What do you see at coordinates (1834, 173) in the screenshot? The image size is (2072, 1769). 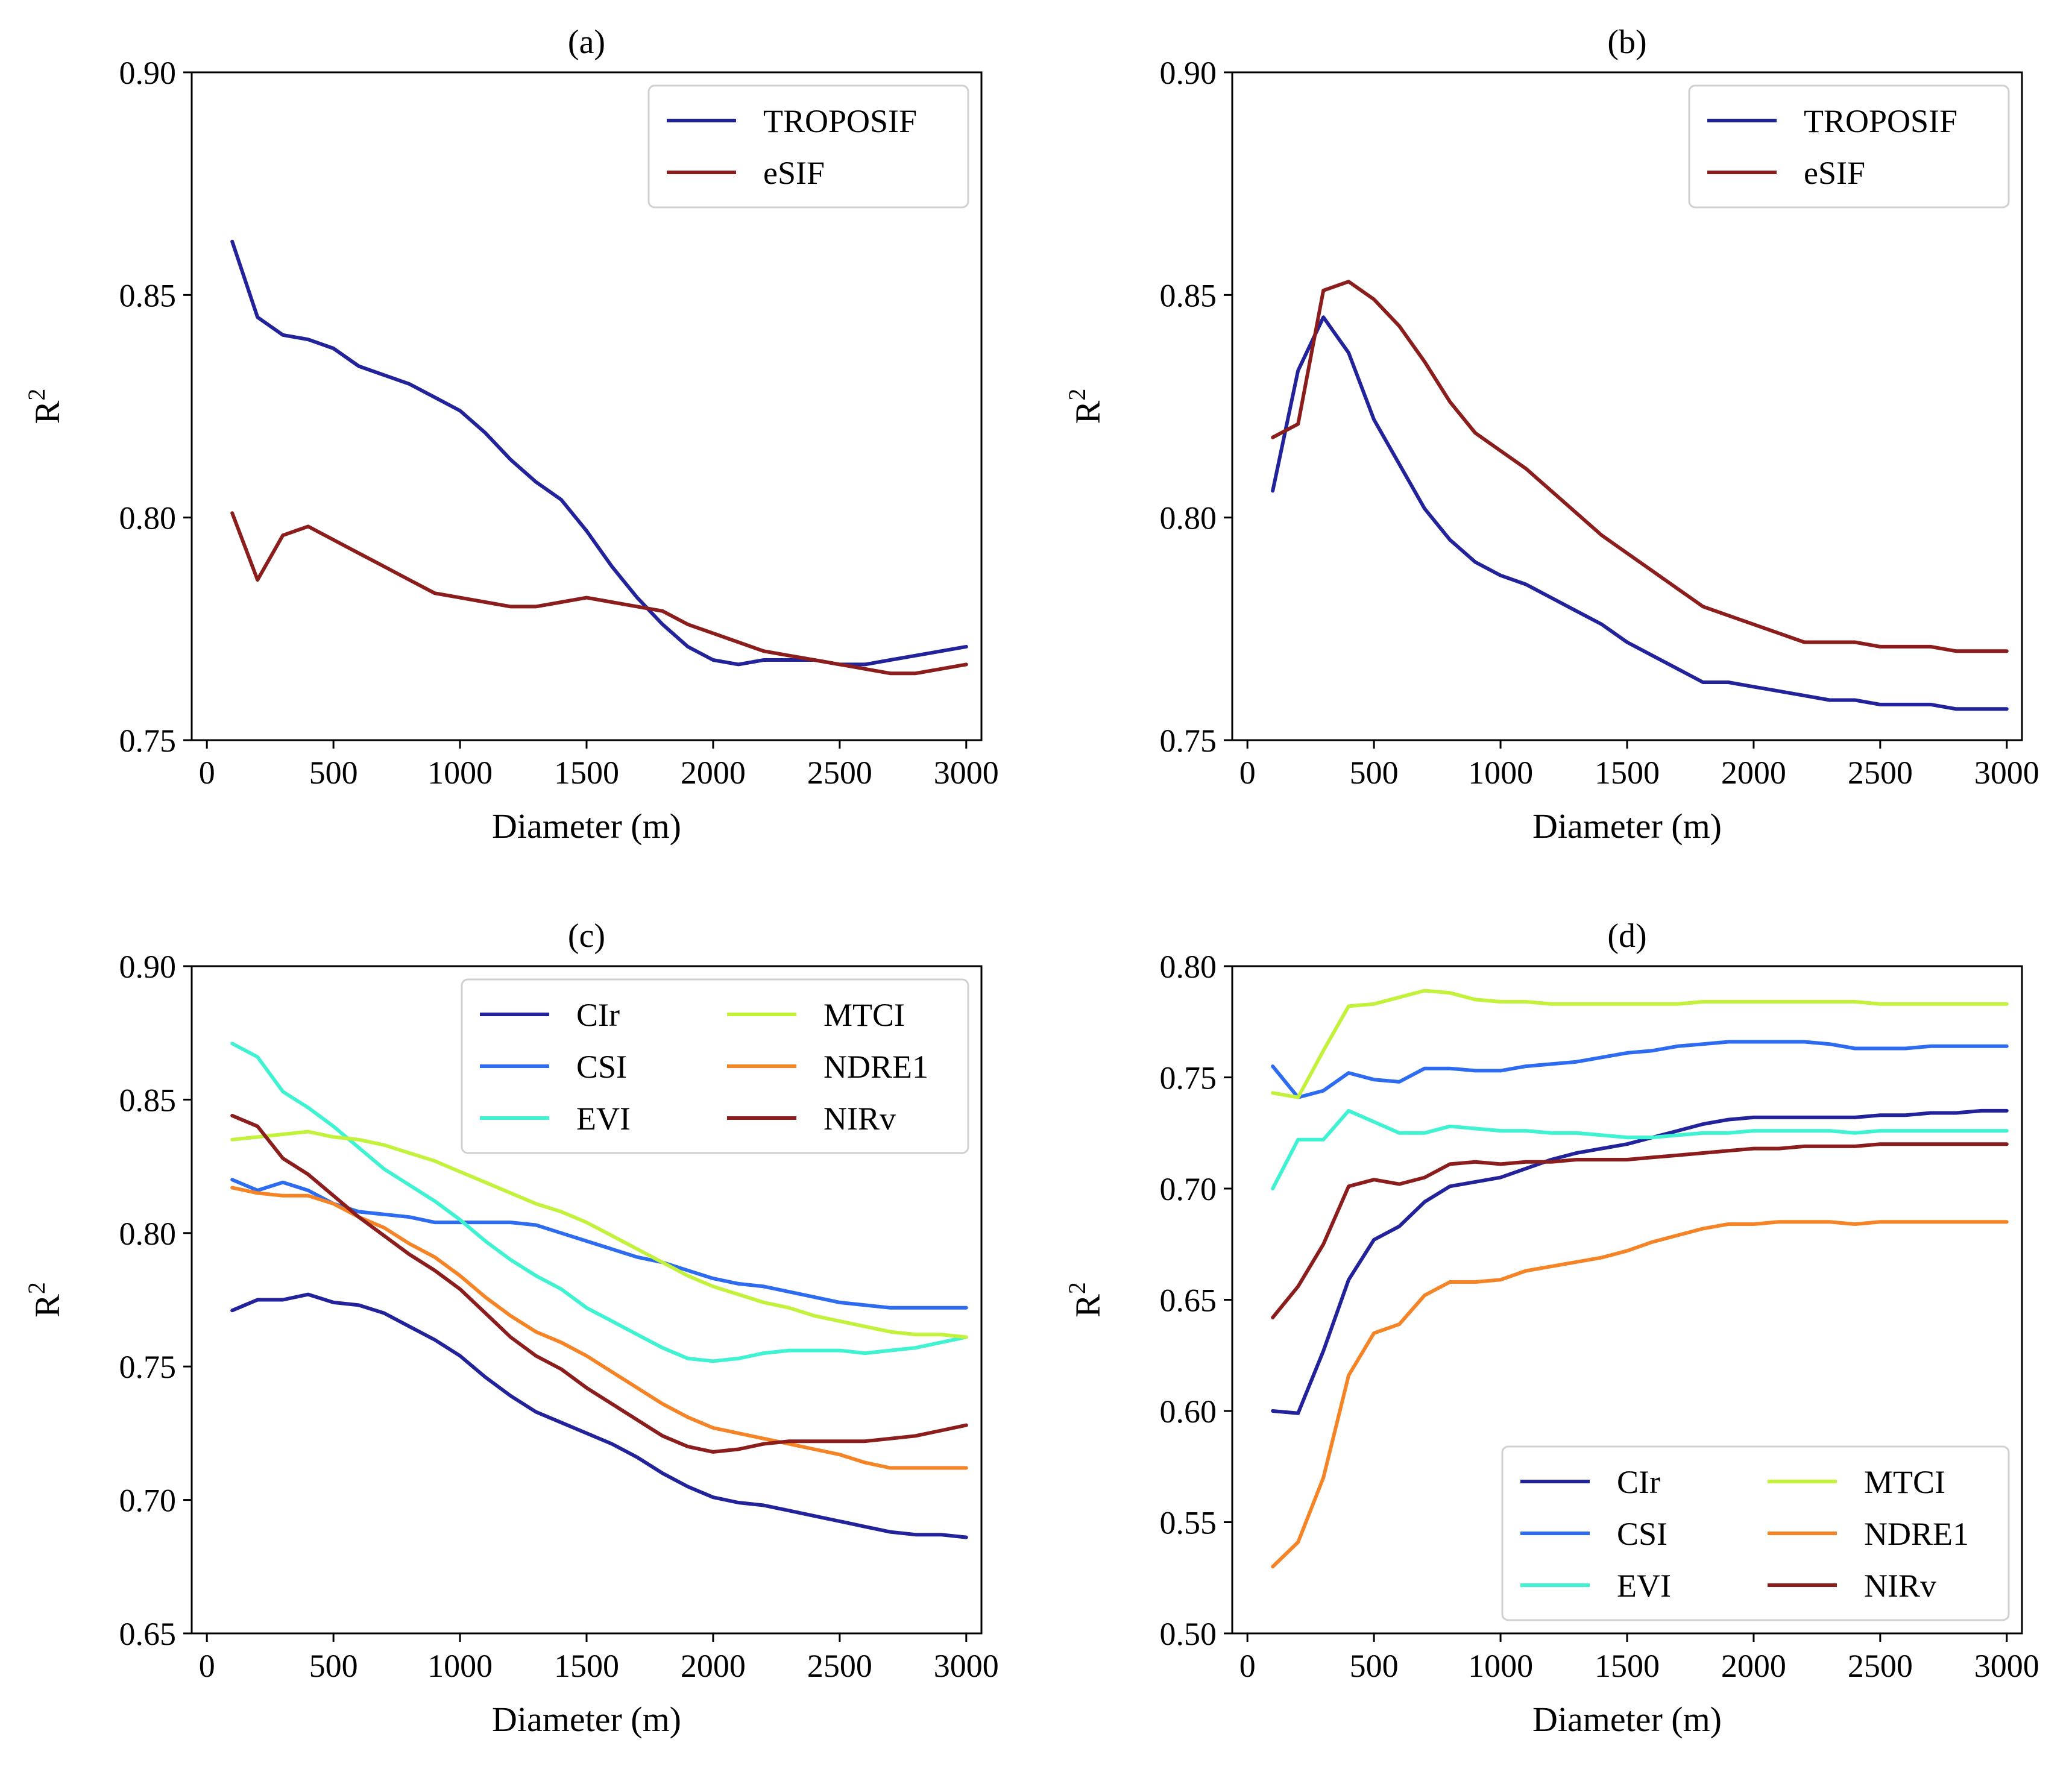 I see `legend-label-esif: eSIF` at bounding box center [1834, 173].